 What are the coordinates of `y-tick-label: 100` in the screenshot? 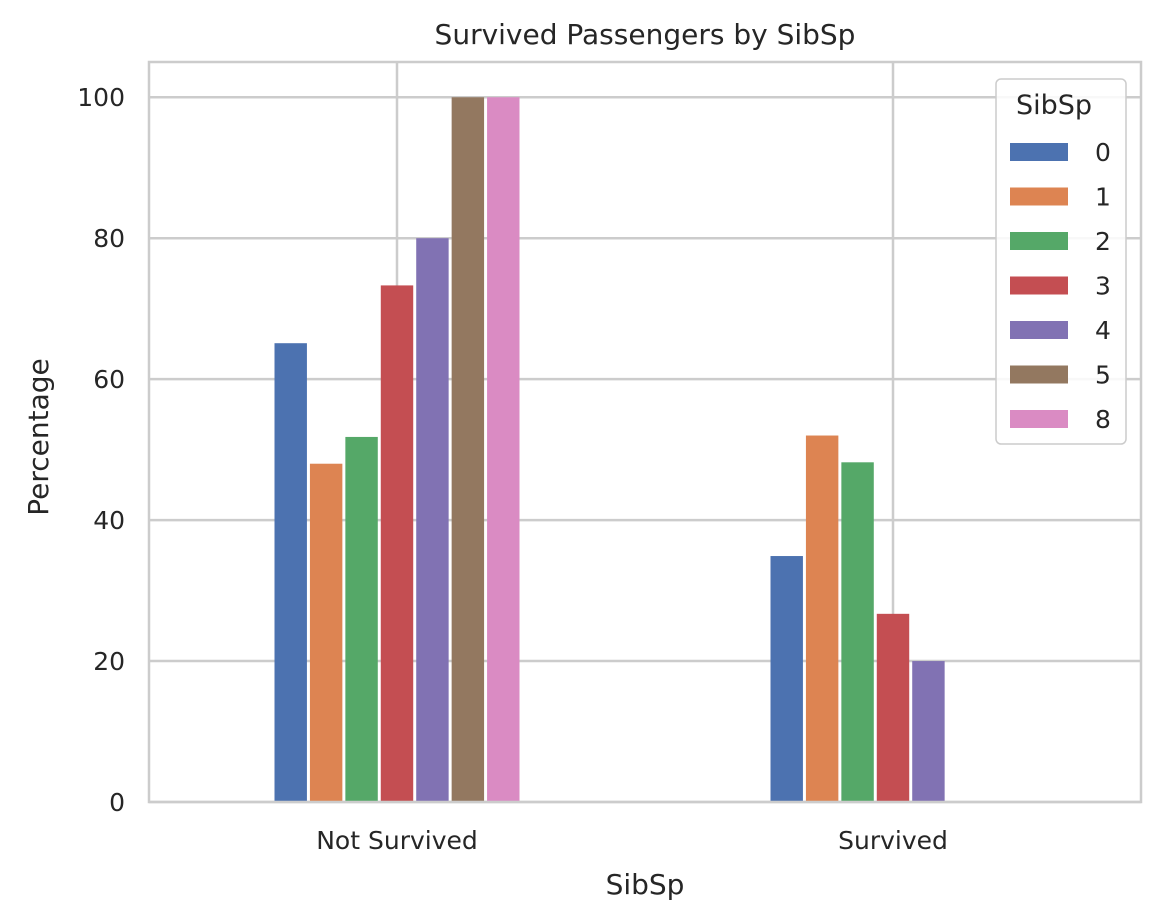 It's located at (101, 97).